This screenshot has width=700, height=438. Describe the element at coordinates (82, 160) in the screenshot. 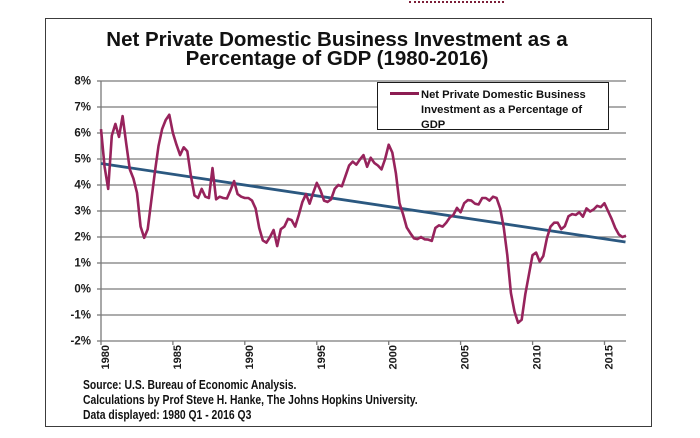

I see `svg-text: 5%` at that location.